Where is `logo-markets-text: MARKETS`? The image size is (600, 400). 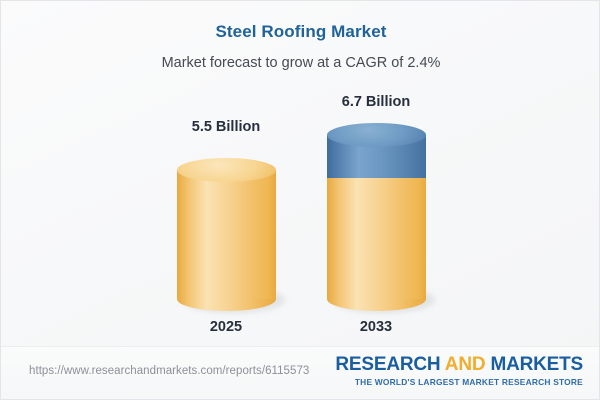 logo-markets-text: MARKETS is located at coordinates (534, 364).